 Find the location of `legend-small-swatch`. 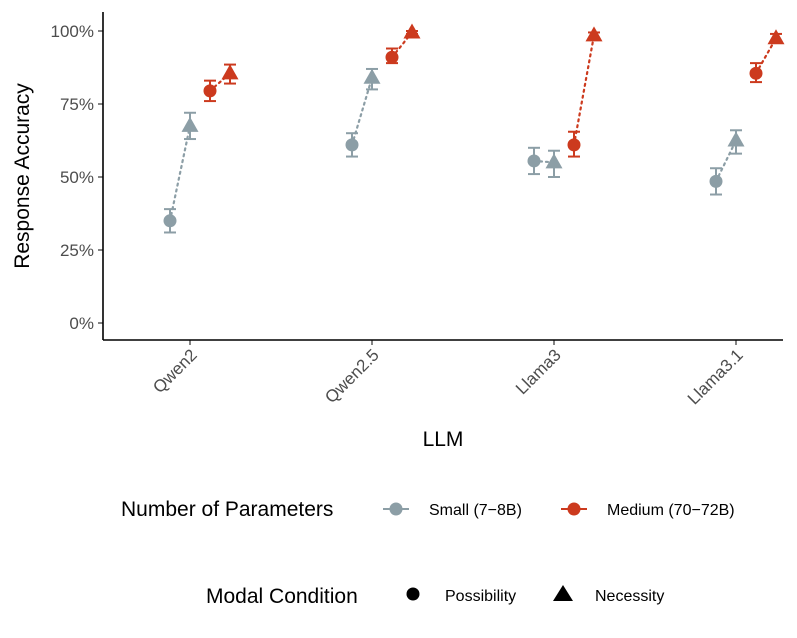

legend-small-swatch is located at coordinates (396, 509).